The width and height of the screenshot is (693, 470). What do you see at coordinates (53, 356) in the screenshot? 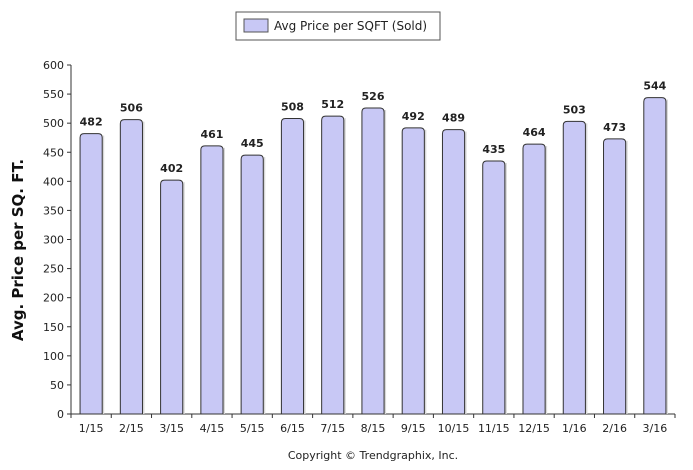
I see `y-tick-label: 100` at bounding box center [53, 356].